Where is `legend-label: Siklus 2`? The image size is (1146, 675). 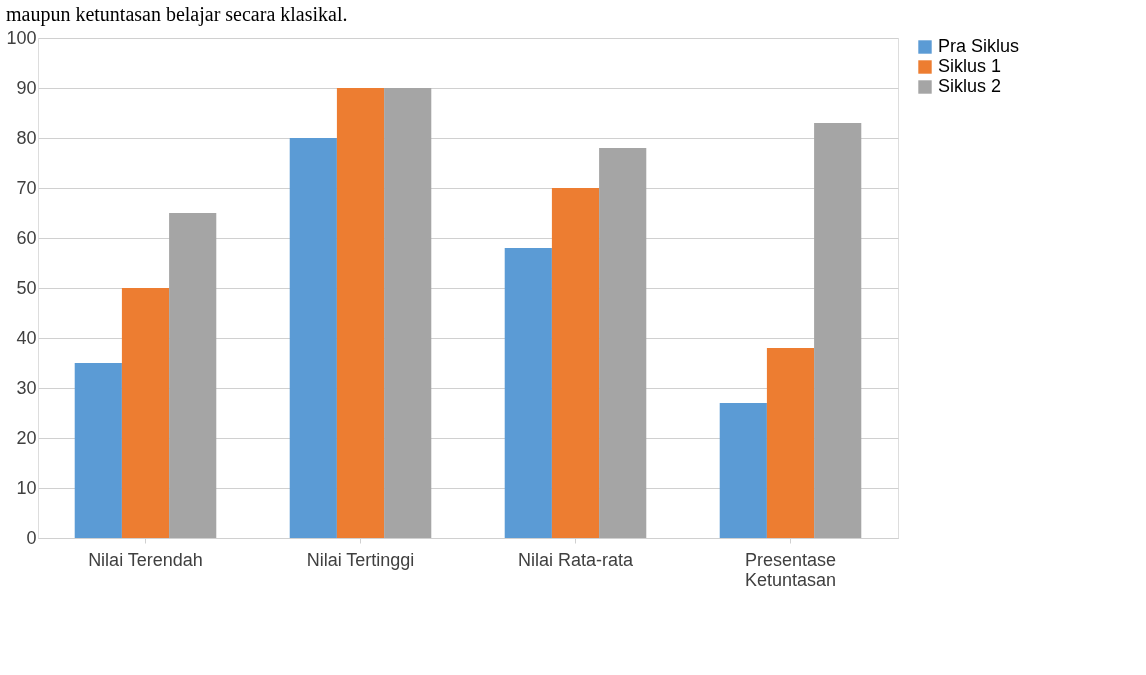
legend-label: Siklus 2 is located at coordinates (970, 86).